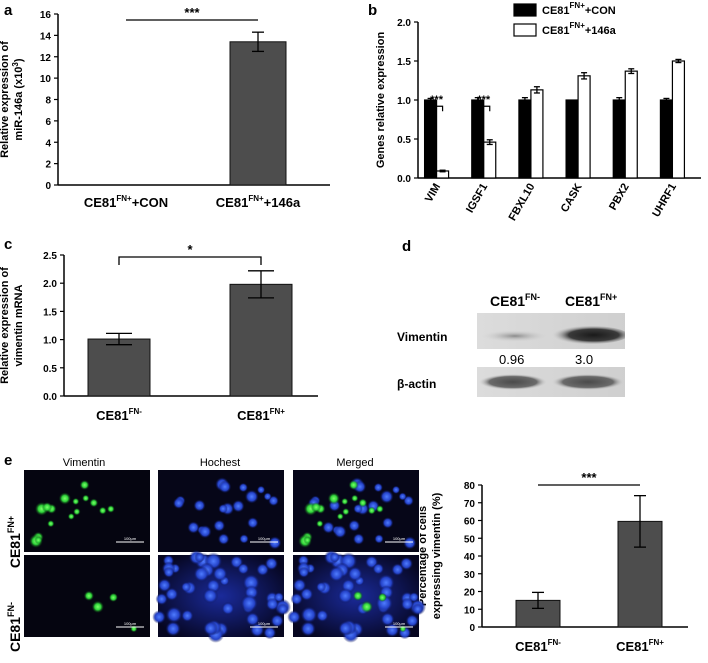 This screenshot has width=708, height=663. What do you see at coordinates (404, 23) in the screenshot?
I see `chart-b-y-tick-label: 2.0` at bounding box center [404, 23].